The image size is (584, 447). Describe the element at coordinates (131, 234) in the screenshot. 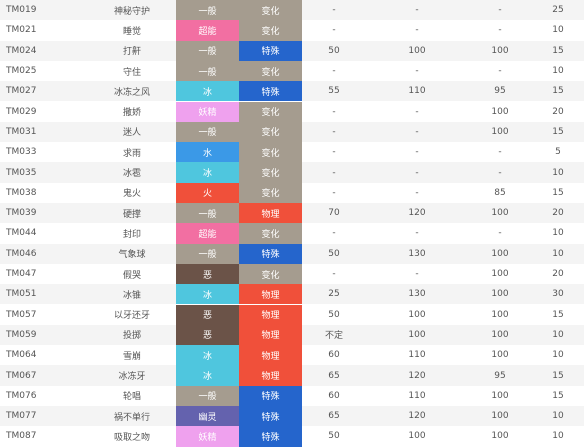

I see `move-name: 封印` at that location.